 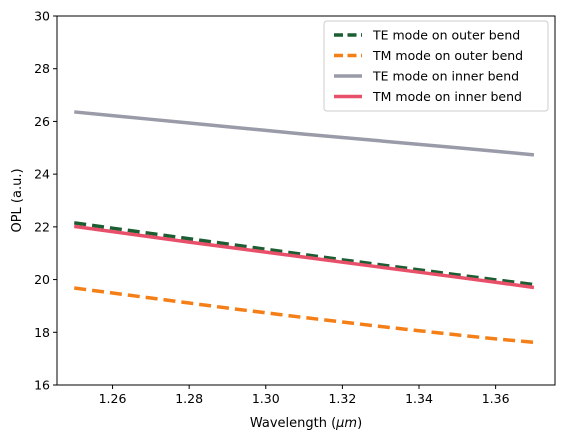 I want to click on x-tick-label: 1.28, so click(x=189, y=398).